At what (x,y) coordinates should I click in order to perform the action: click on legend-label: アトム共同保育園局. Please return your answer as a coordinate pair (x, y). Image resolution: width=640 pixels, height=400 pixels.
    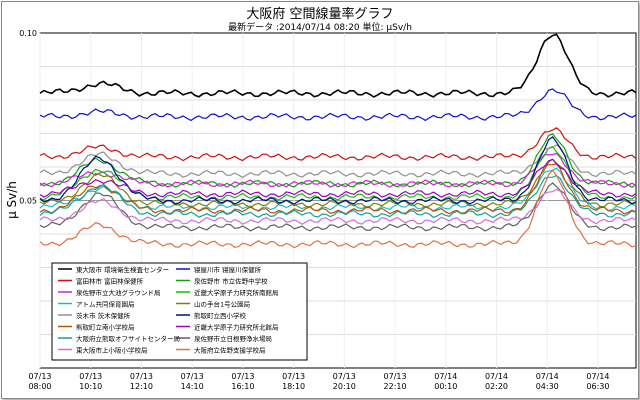
    Looking at the image, I should click on (105, 304).